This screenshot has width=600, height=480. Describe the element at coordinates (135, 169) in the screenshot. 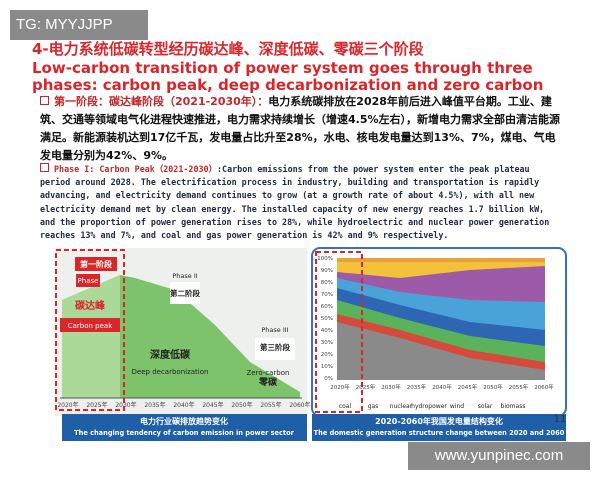

I see `label: Phase I: Carbon Peak（2021-2030）` at that location.